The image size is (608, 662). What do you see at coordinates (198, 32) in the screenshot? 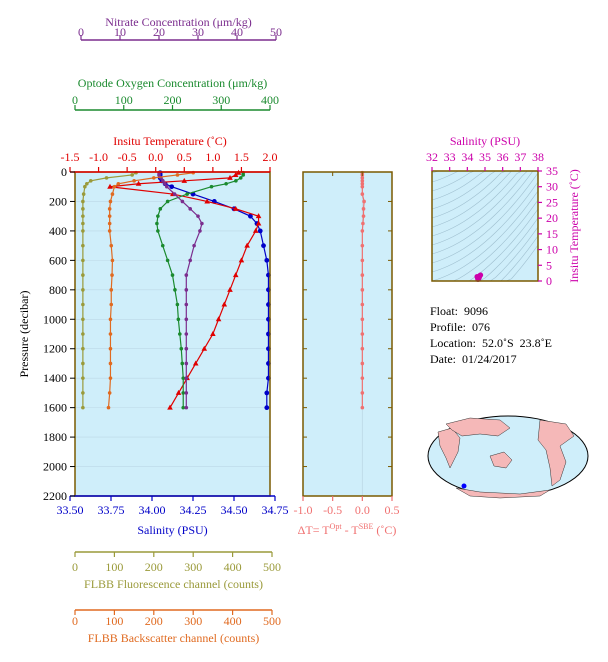
I see `nitrate-tick-label: 30` at bounding box center [198, 32].